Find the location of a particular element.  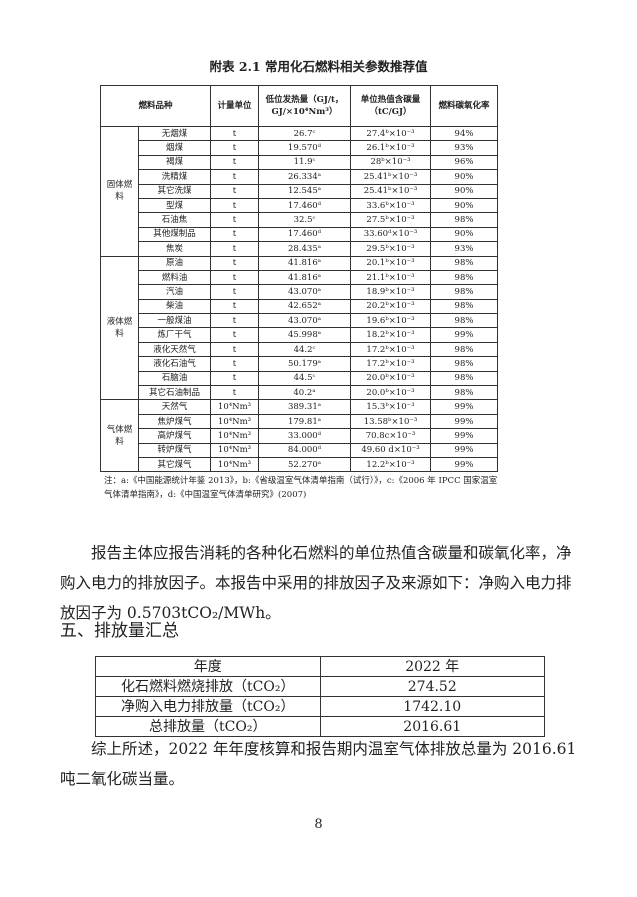

table-row: 洗精煤 t 26.334ᵃ 25.41ᵇ×10⁻³ 90% is located at coordinates (299, 177).